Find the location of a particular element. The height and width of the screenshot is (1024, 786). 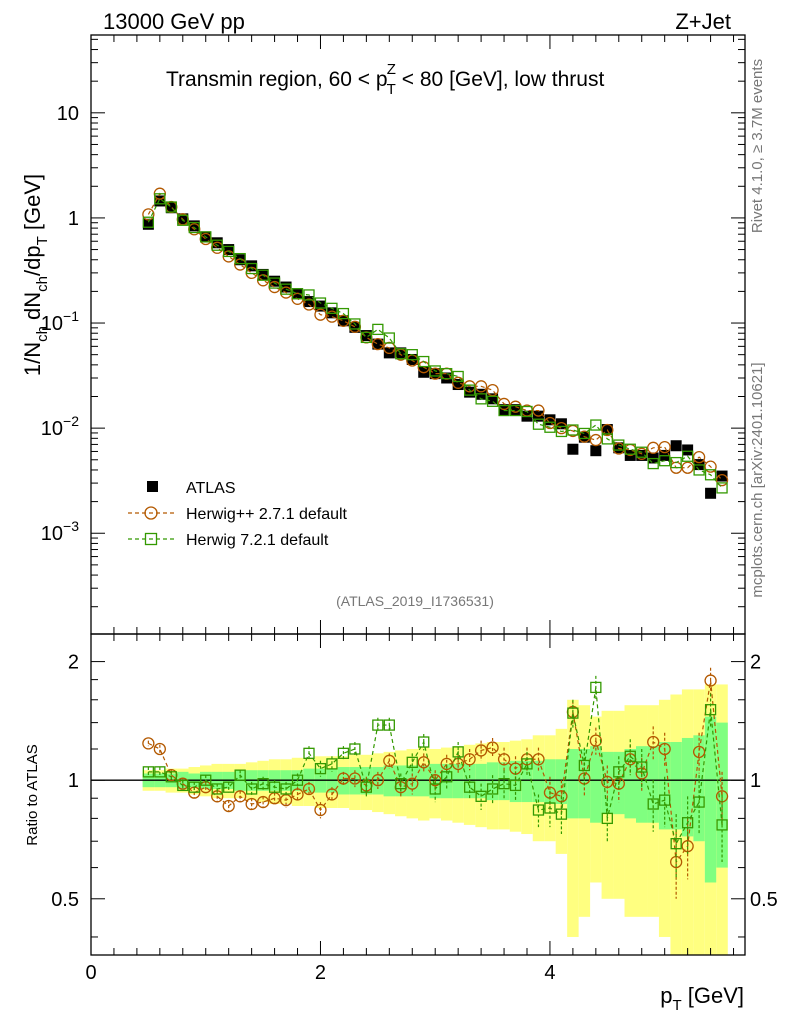

plot-title-part-a: Transmin region, 60 < p is located at coordinates (277, 79).